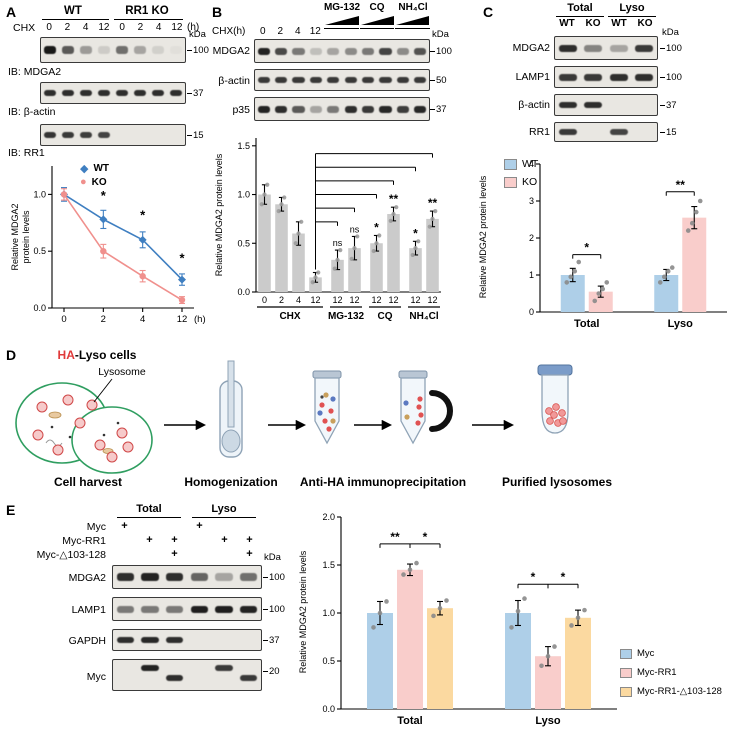 The height and width of the screenshot is (737, 735). I want to click on panel-e-blot-mdga2, so click(187, 577).